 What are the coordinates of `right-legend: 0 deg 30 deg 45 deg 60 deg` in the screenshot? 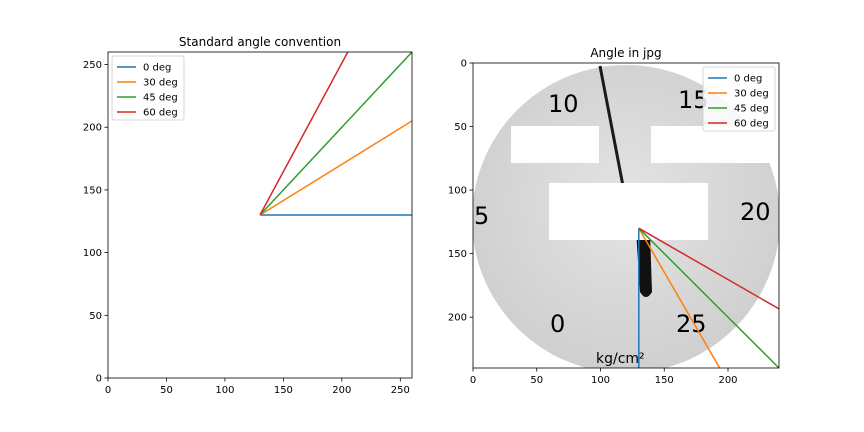 It's located at (739, 99).